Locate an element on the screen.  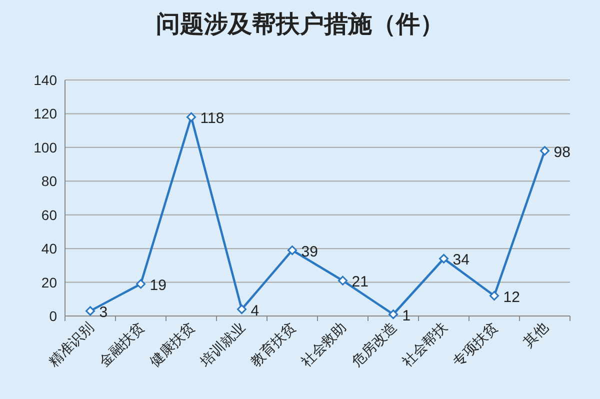
data-label: 12 is located at coordinates (511, 297).